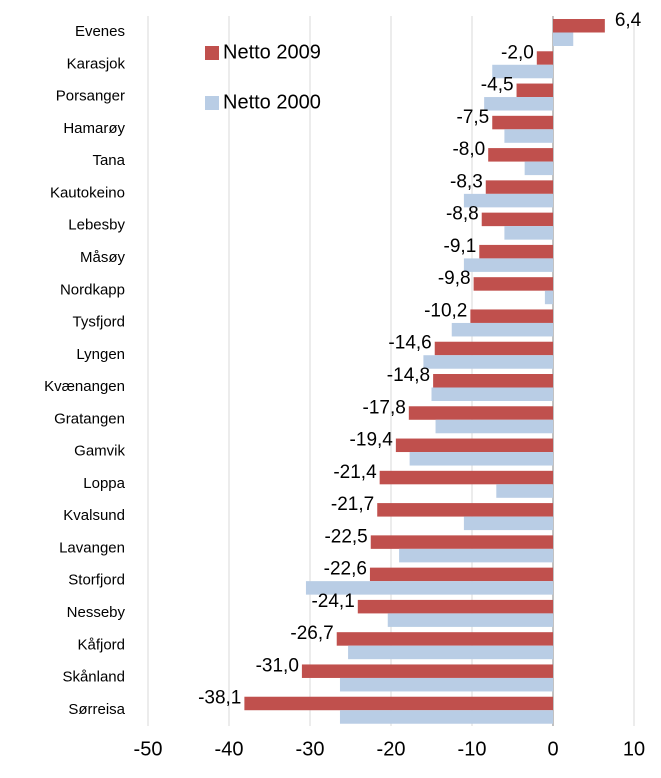 This screenshot has height=778, width=661. I want to click on x-tick-label: -30, so click(310, 749).